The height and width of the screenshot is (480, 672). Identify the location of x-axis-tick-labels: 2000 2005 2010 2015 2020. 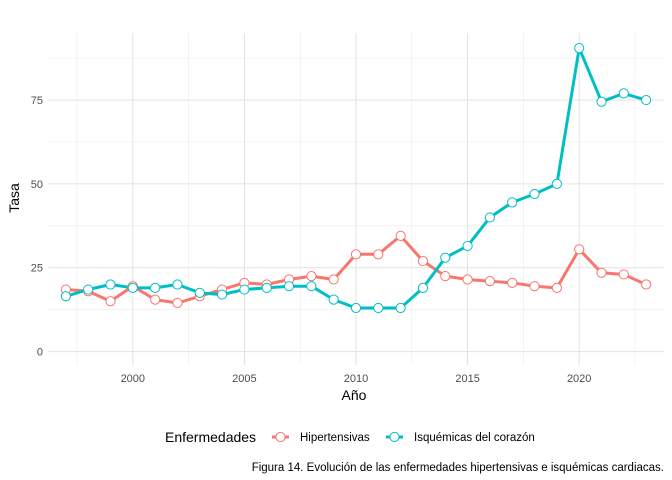
(356, 379).